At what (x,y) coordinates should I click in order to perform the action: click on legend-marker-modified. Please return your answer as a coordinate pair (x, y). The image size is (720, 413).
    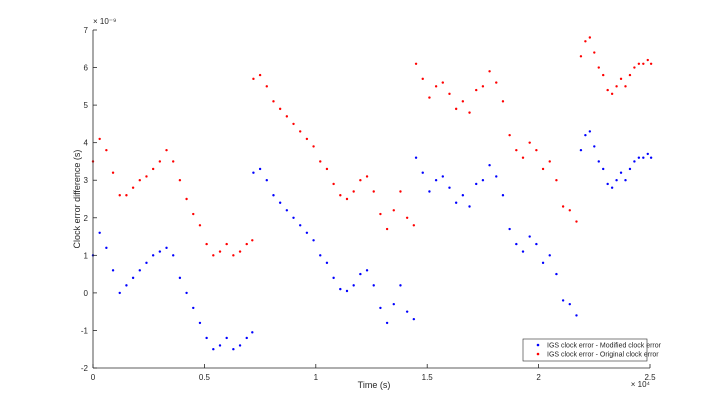
    Looking at the image, I should click on (538, 345).